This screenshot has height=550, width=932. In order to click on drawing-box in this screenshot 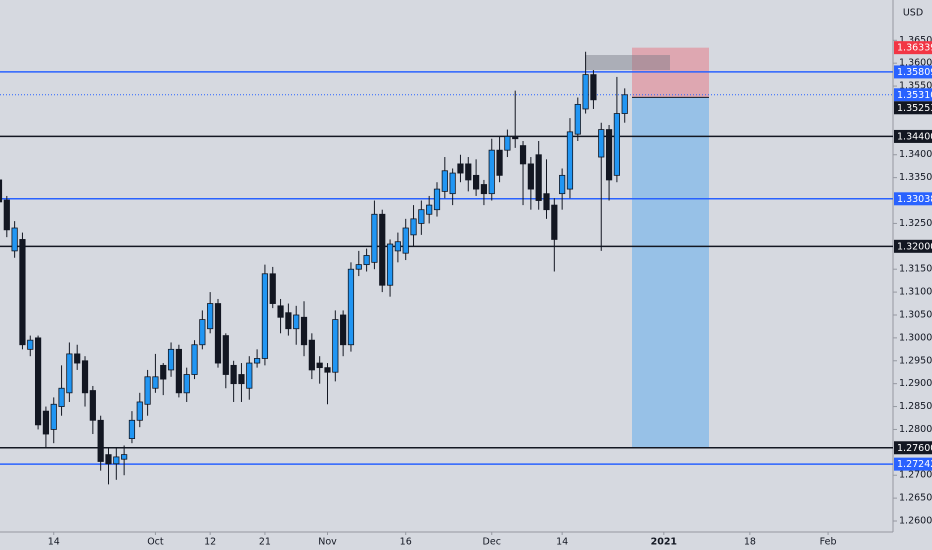, I will do `click(627, 62)`.